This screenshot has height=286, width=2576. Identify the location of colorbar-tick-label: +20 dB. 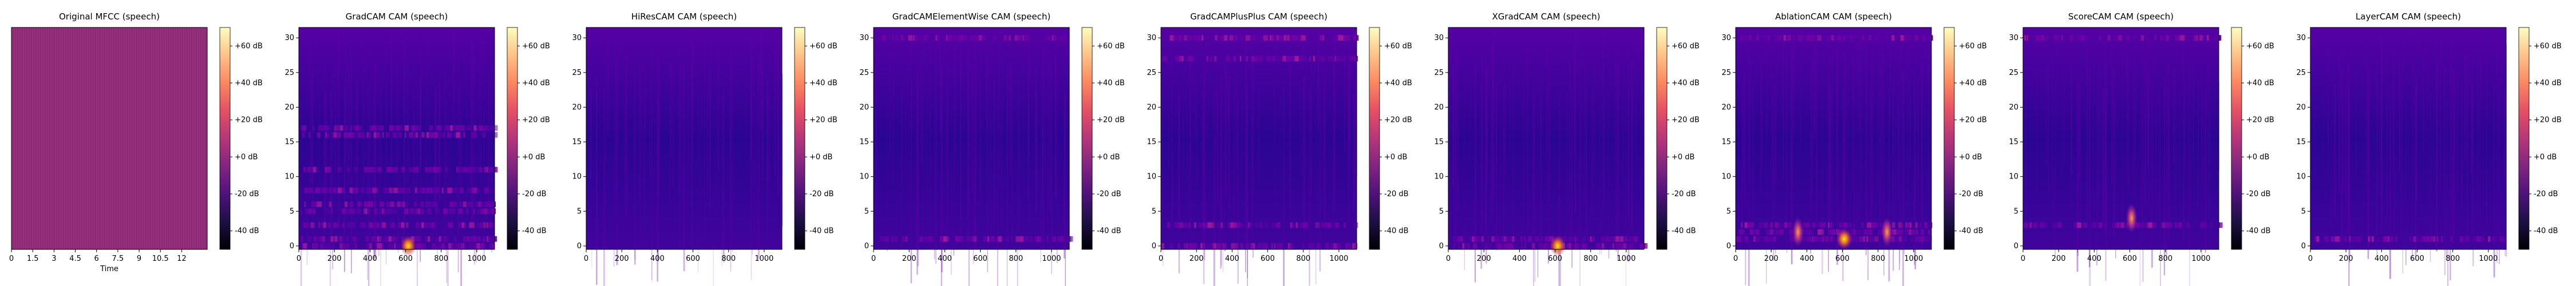
(1398, 120).